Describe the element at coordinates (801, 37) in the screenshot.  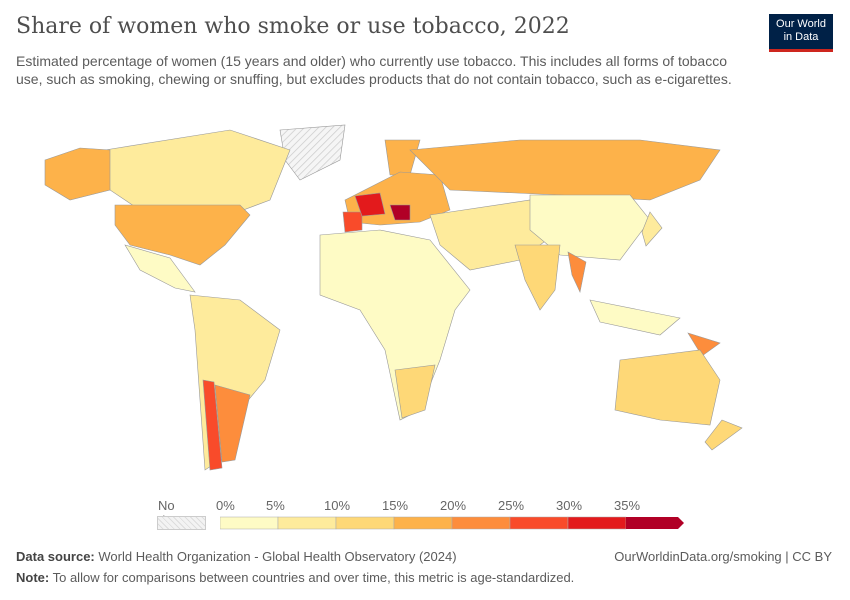
I see `logo-line2: in Data` at that location.